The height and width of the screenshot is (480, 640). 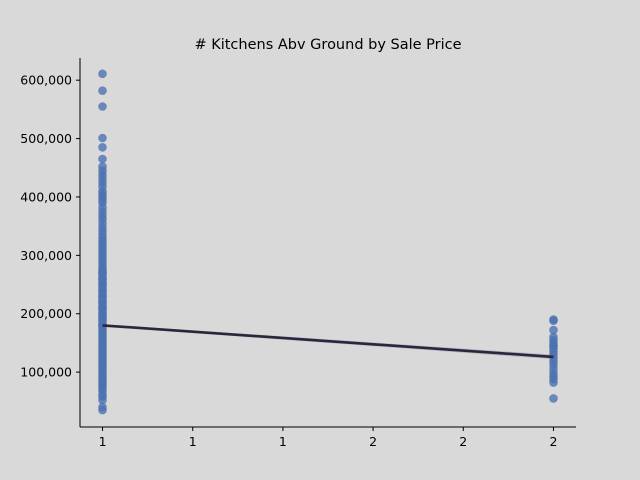 What do you see at coordinates (46, 80) in the screenshot?
I see `y-tick-label: 600,000` at bounding box center [46, 80].